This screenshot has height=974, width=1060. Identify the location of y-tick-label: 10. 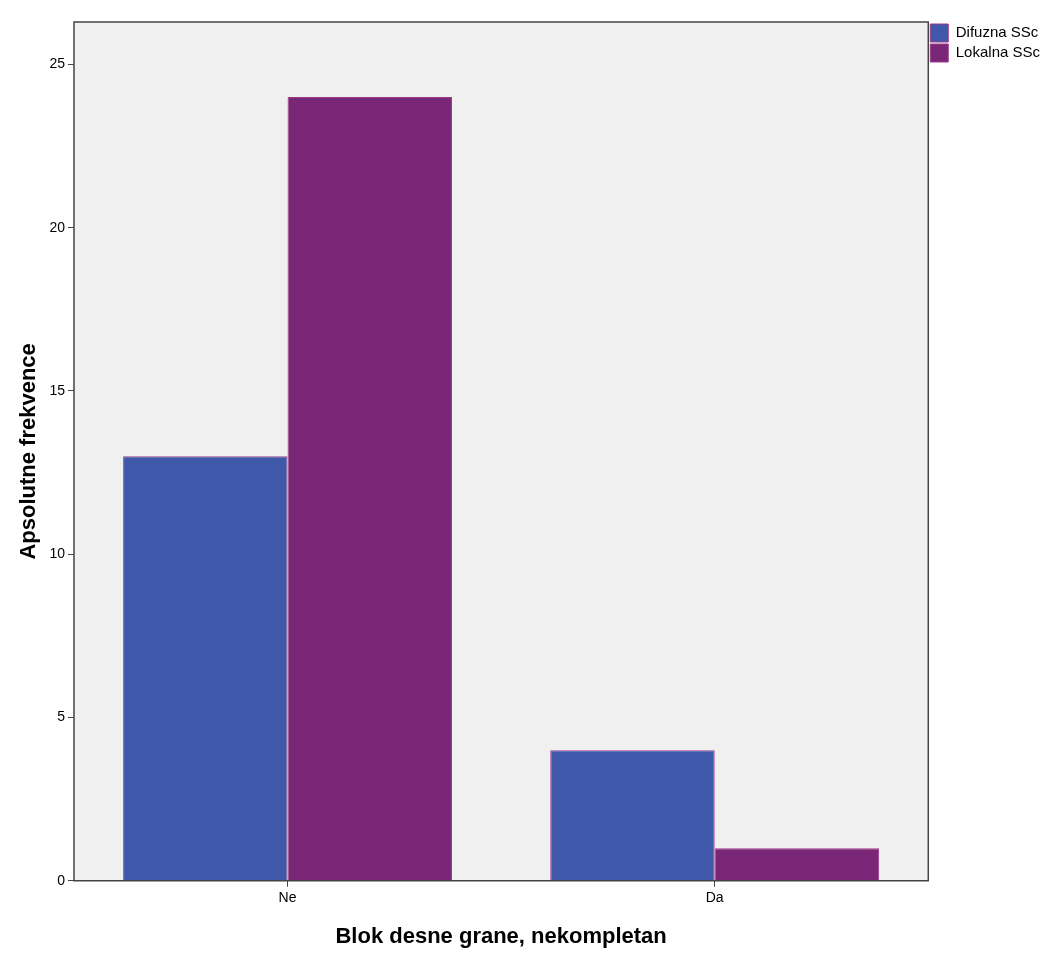
(57, 553).